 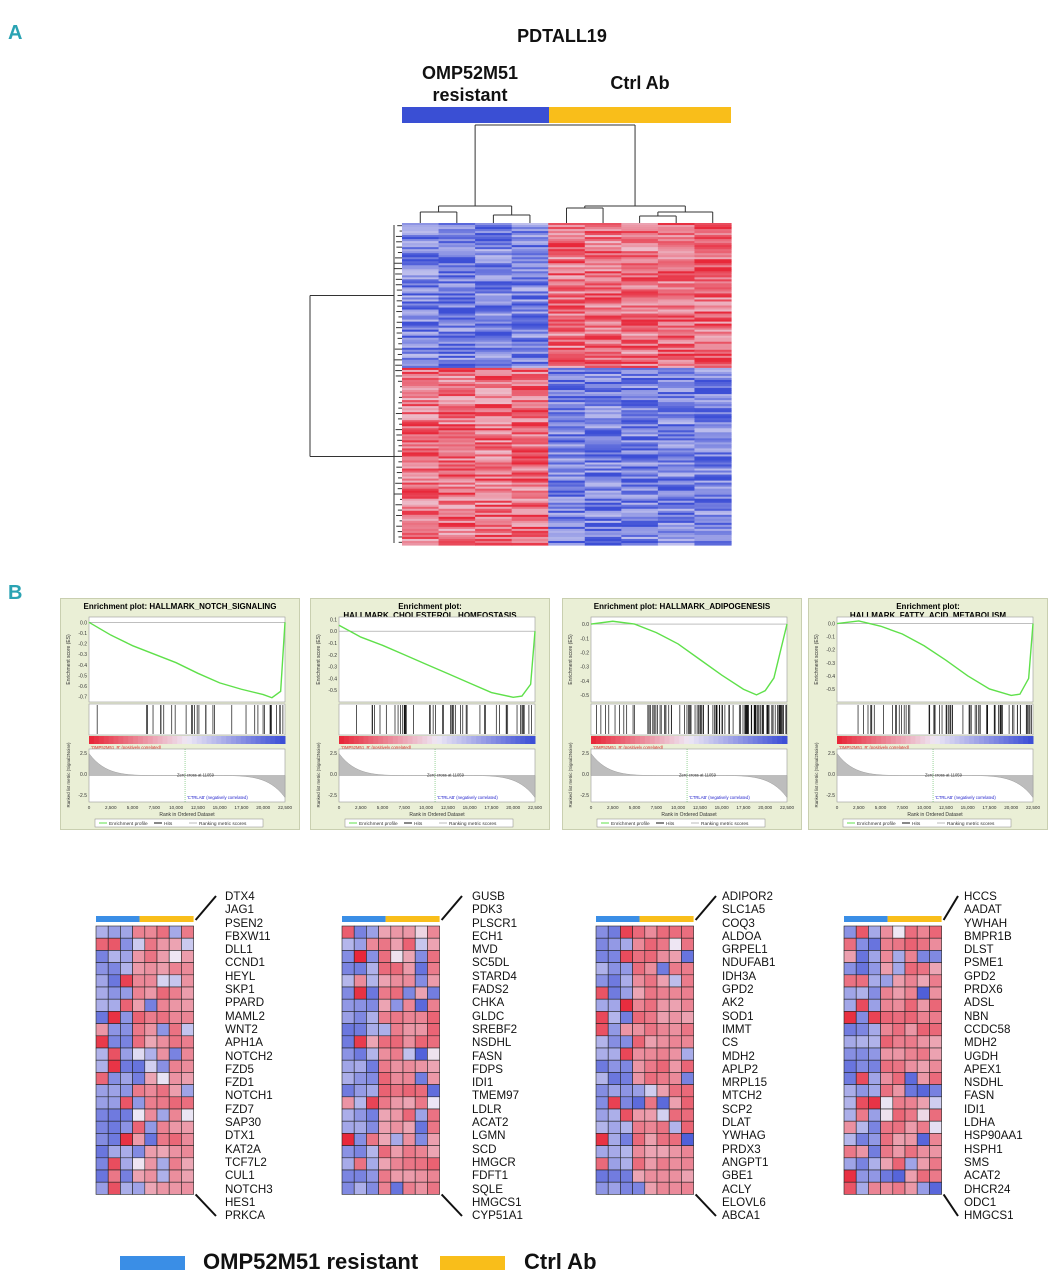 What do you see at coordinates (430, 615) in the screenshot?
I see `gsea-title-line2: HALLMARK_CHOLESTEROL_HOMEOSTASIS` at bounding box center [430, 615].